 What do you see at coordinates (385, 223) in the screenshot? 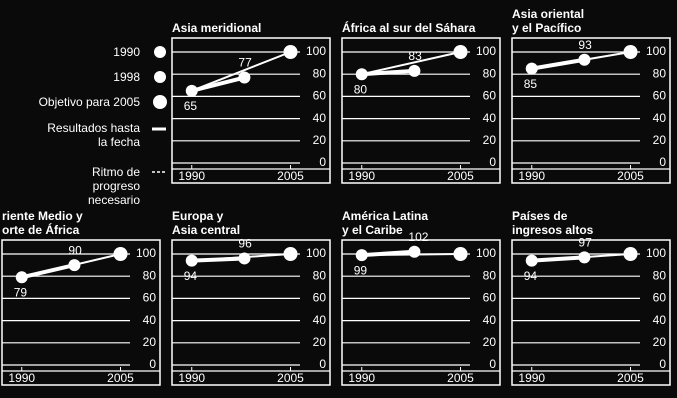
I see `panel-title: América Latina y el Caribe` at bounding box center [385, 223].